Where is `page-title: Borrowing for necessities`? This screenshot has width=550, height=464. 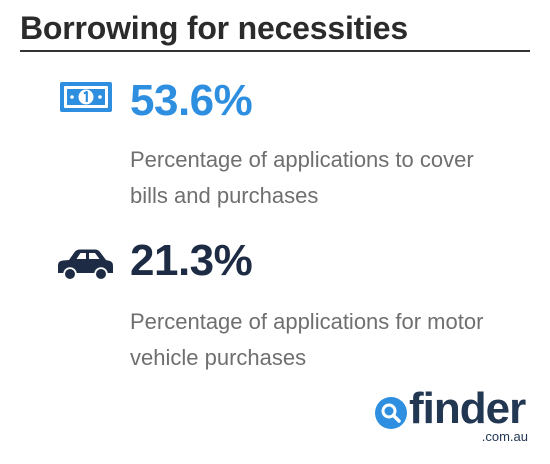
page-title: Borrowing for necessities is located at coordinates (214, 28).